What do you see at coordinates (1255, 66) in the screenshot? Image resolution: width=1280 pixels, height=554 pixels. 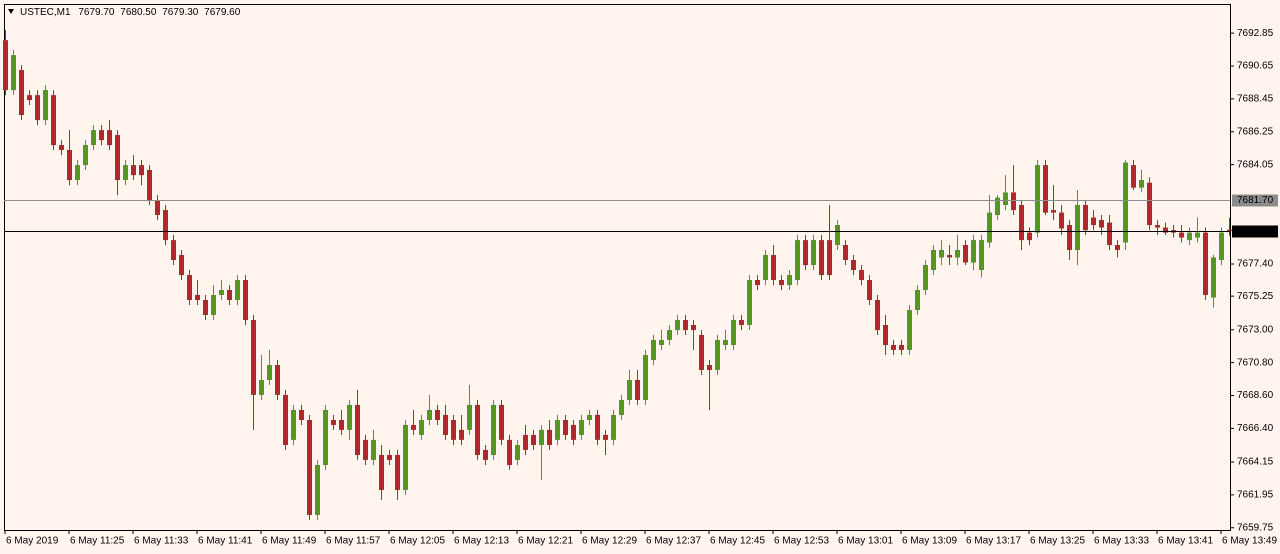 I see `y-tick-label: 7690.65` at bounding box center [1255, 66].